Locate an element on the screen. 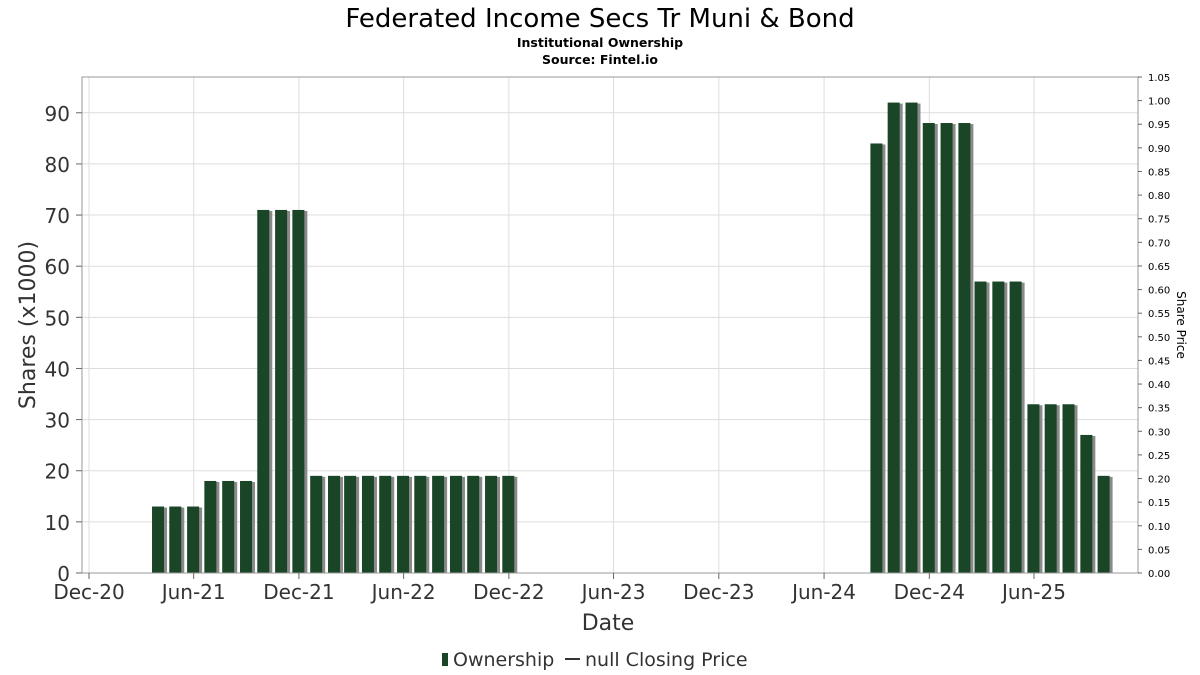 The image size is (1200, 675). y-axis-label: Shares (x1000) is located at coordinates (28, 325).